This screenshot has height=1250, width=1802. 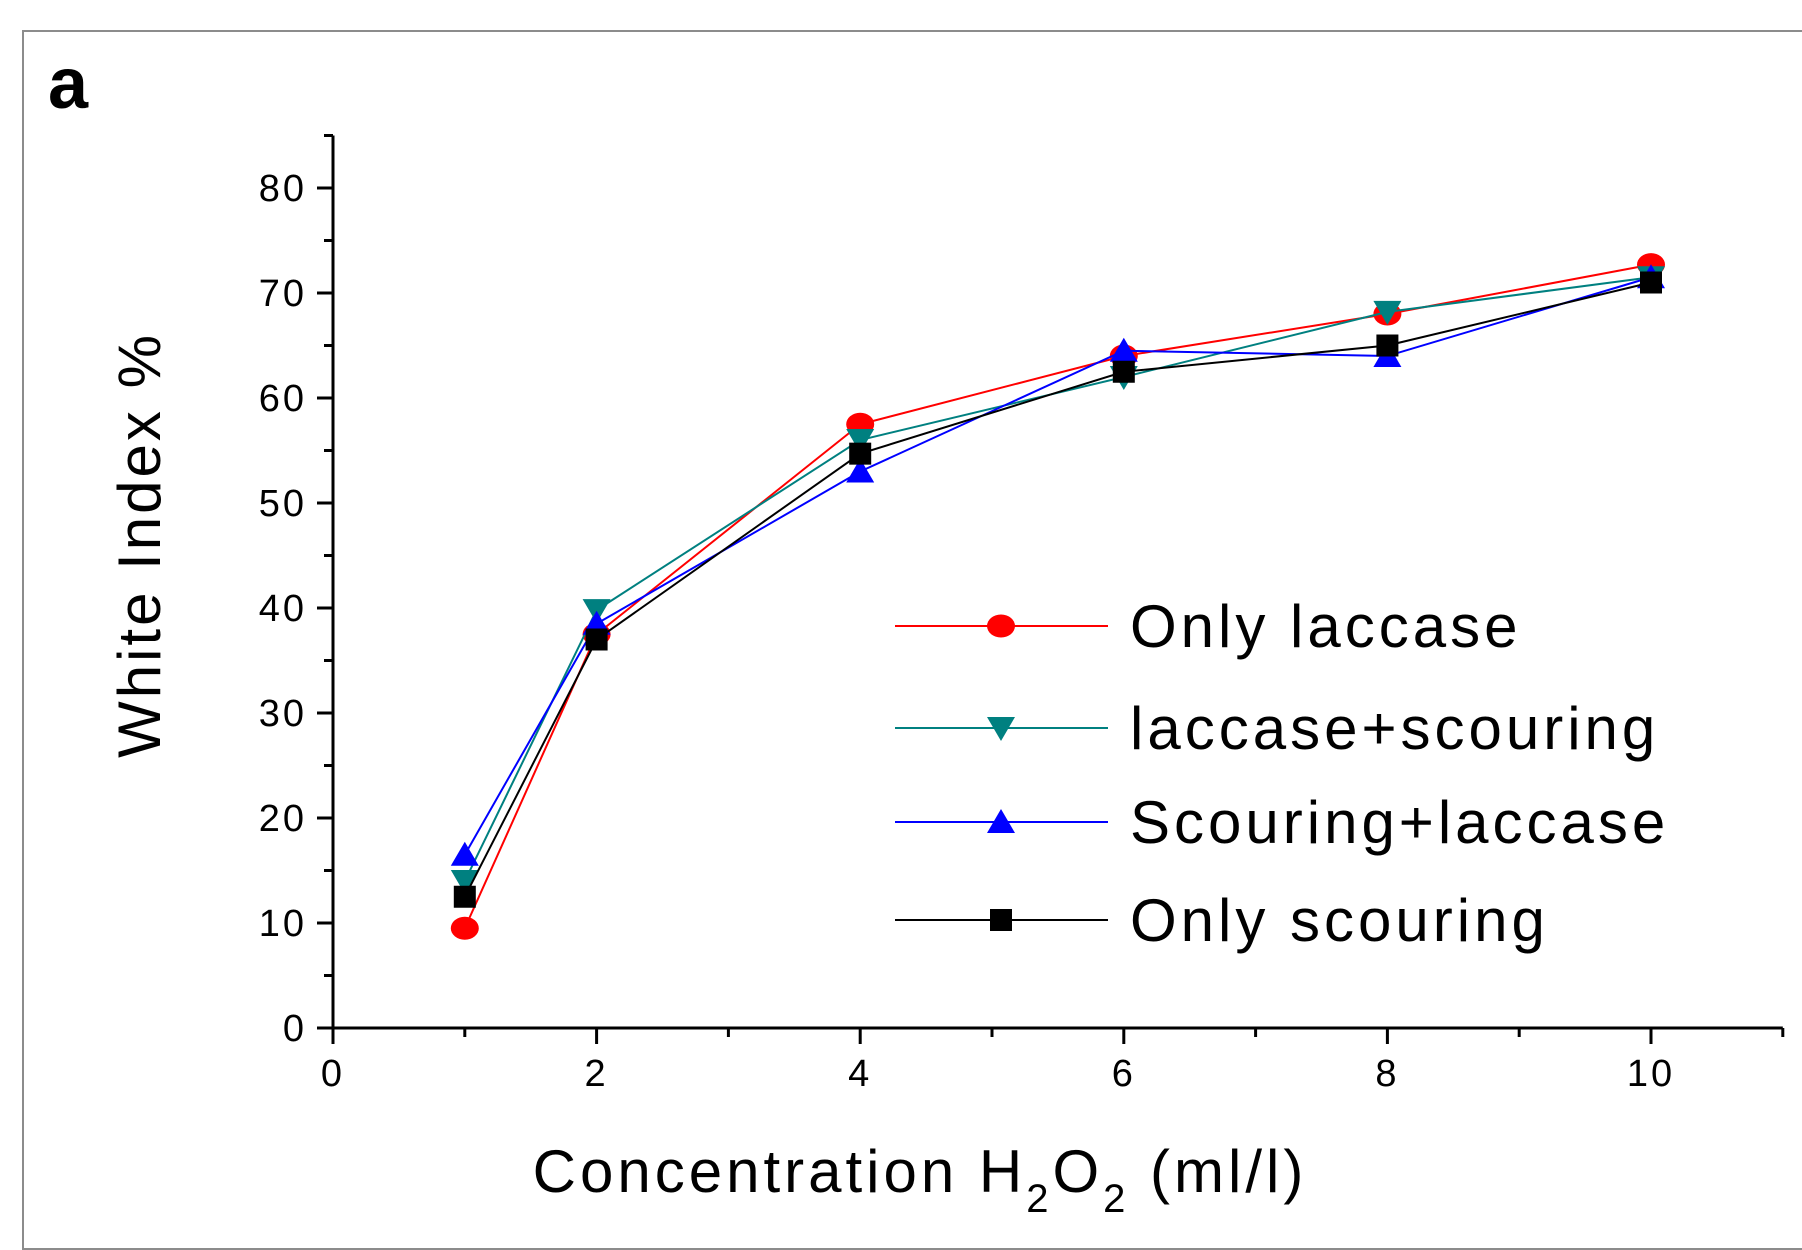 What do you see at coordinates (1039, 1199) in the screenshot?
I see `x-axis-label-sub1: 2` at bounding box center [1039, 1199].